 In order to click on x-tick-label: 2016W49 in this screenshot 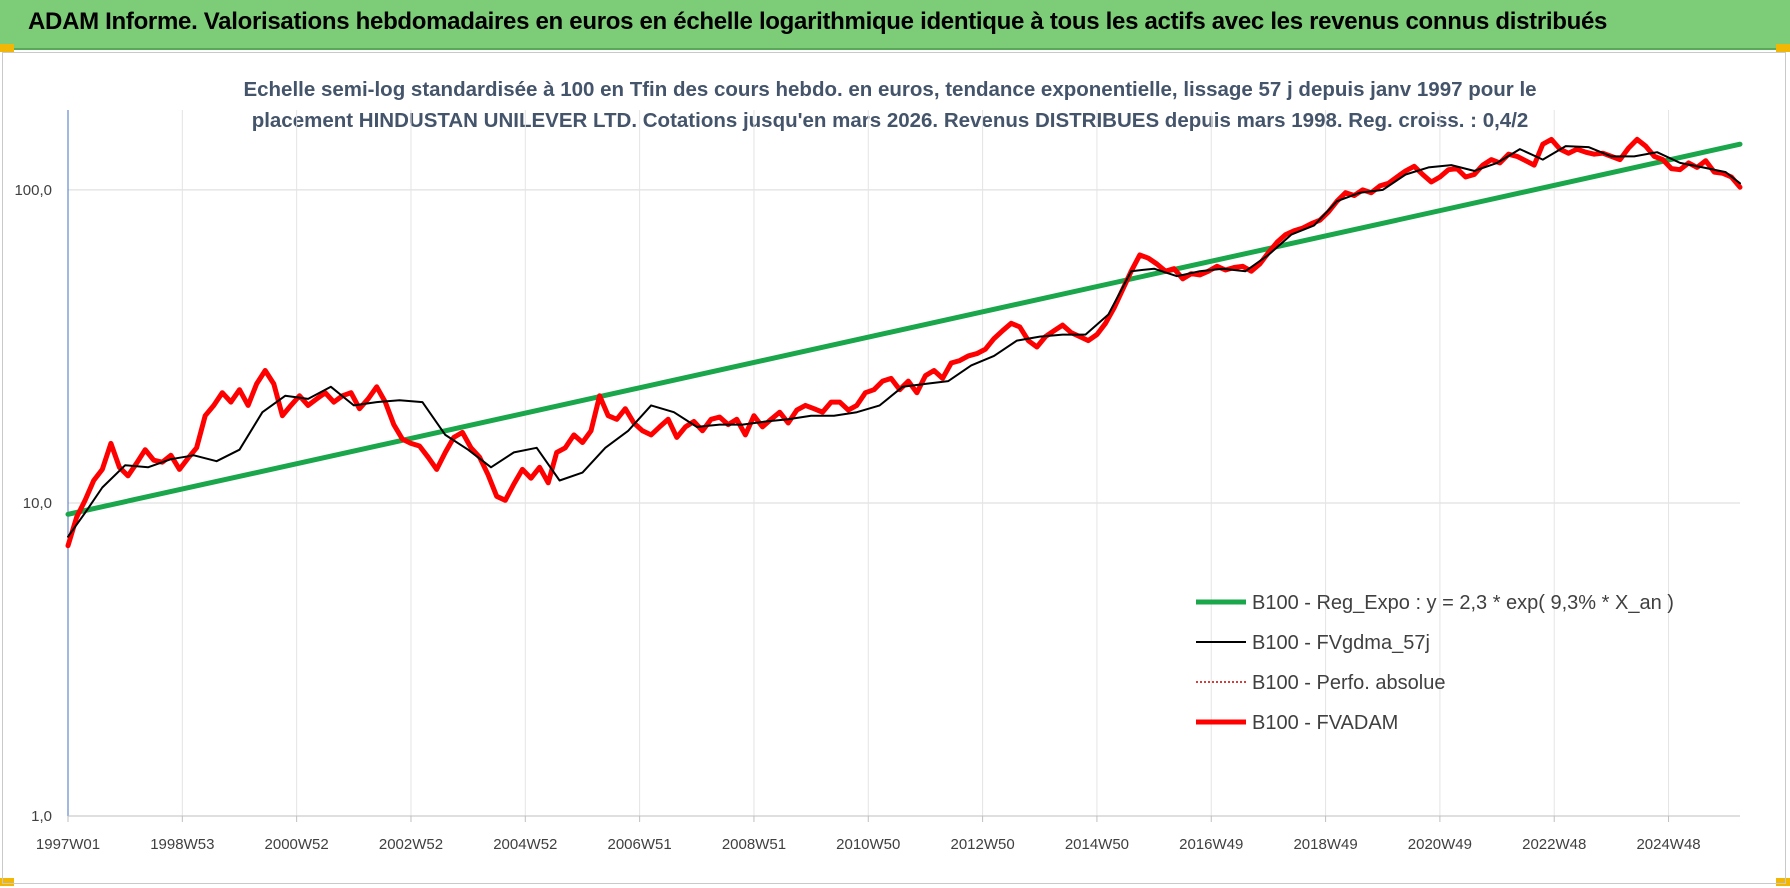, I will do `click(1211, 844)`.